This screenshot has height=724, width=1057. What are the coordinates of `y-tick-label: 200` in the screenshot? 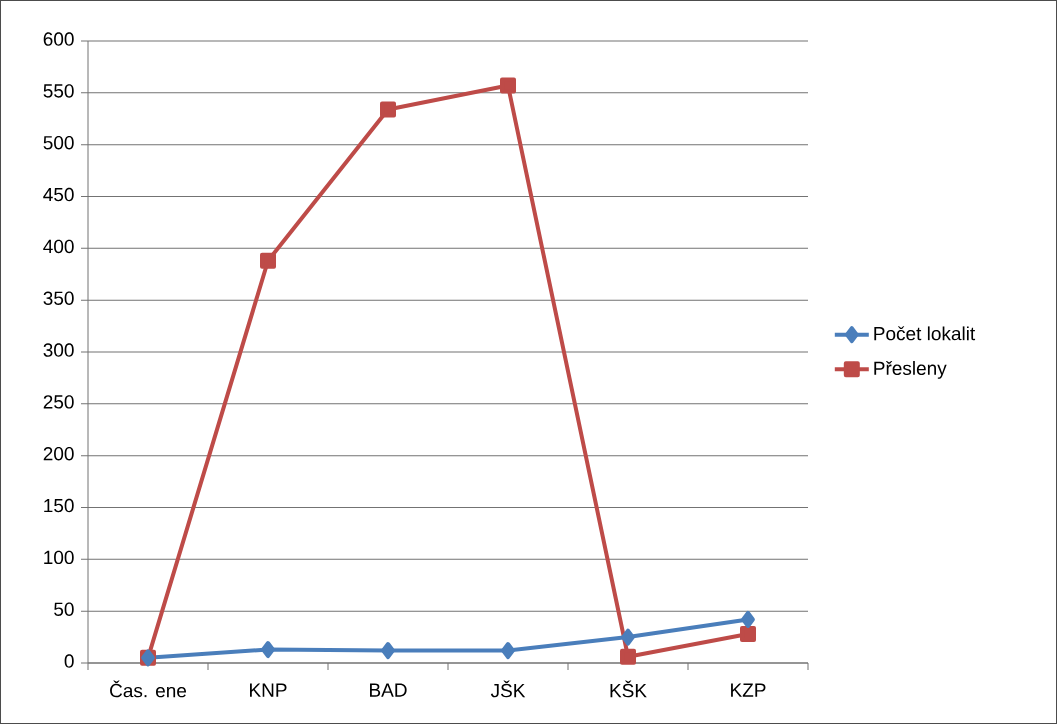 It's located at (58, 454).